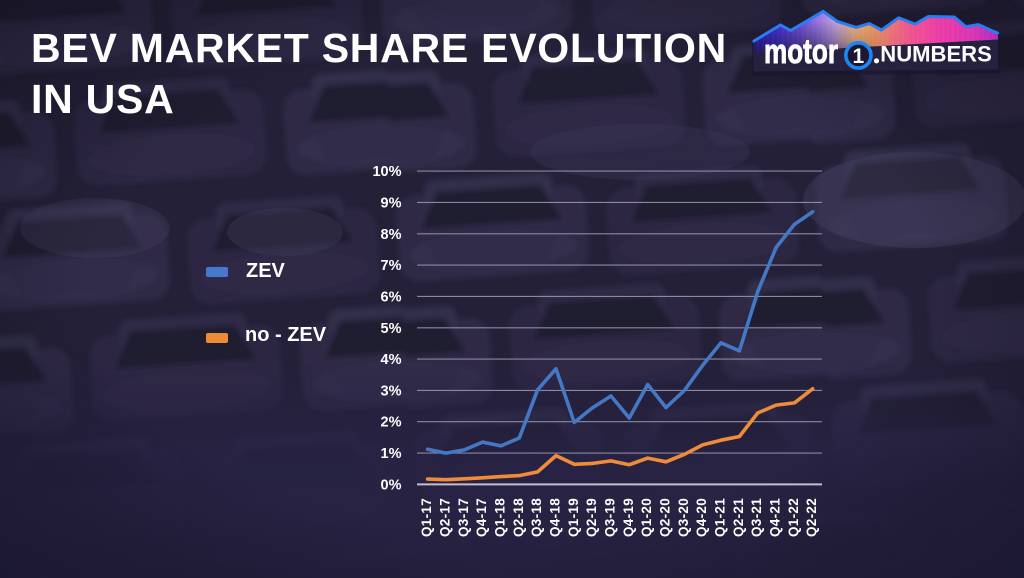 This screenshot has width=1024, height=578. What do you see at coordinates (756, 517) in the screenshot?
I see `svg-text: Q3-21` at bounding box center [756, 517].